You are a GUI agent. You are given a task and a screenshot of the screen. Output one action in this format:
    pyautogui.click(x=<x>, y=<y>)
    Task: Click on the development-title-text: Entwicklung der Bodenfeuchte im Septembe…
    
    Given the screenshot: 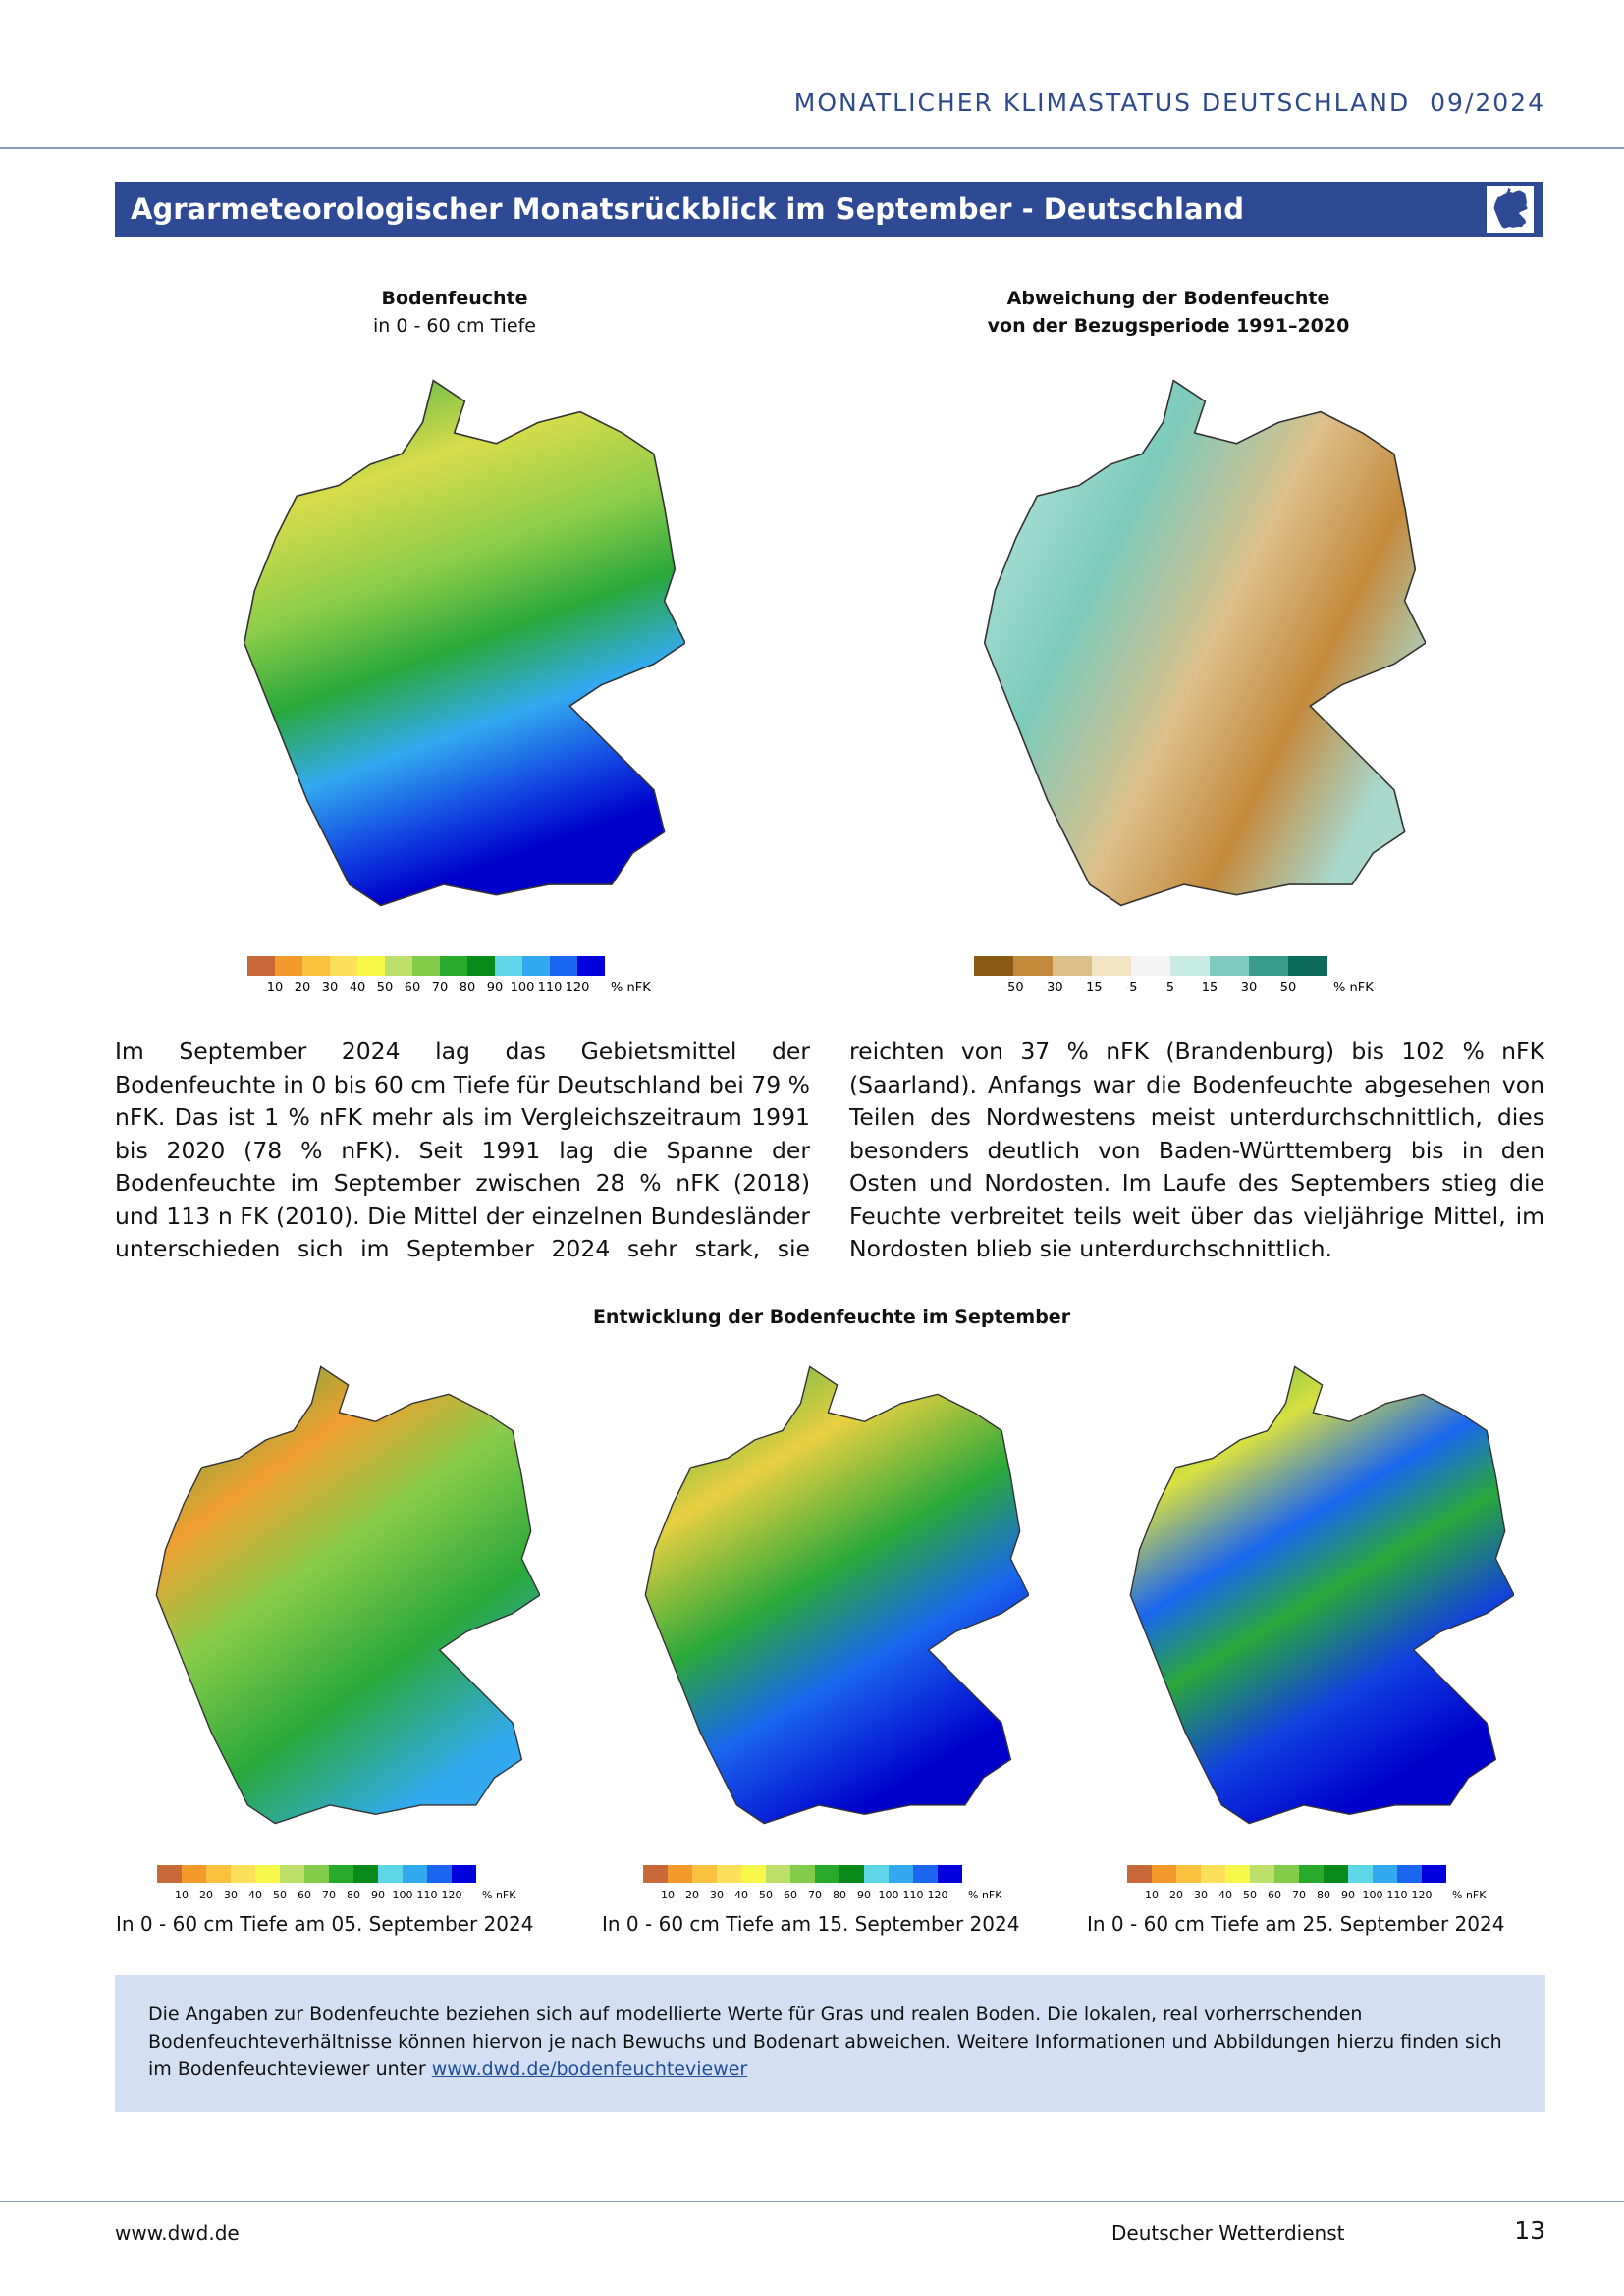 What is the action you would take?
    pyautogui.click(x=831, y=1318)
    